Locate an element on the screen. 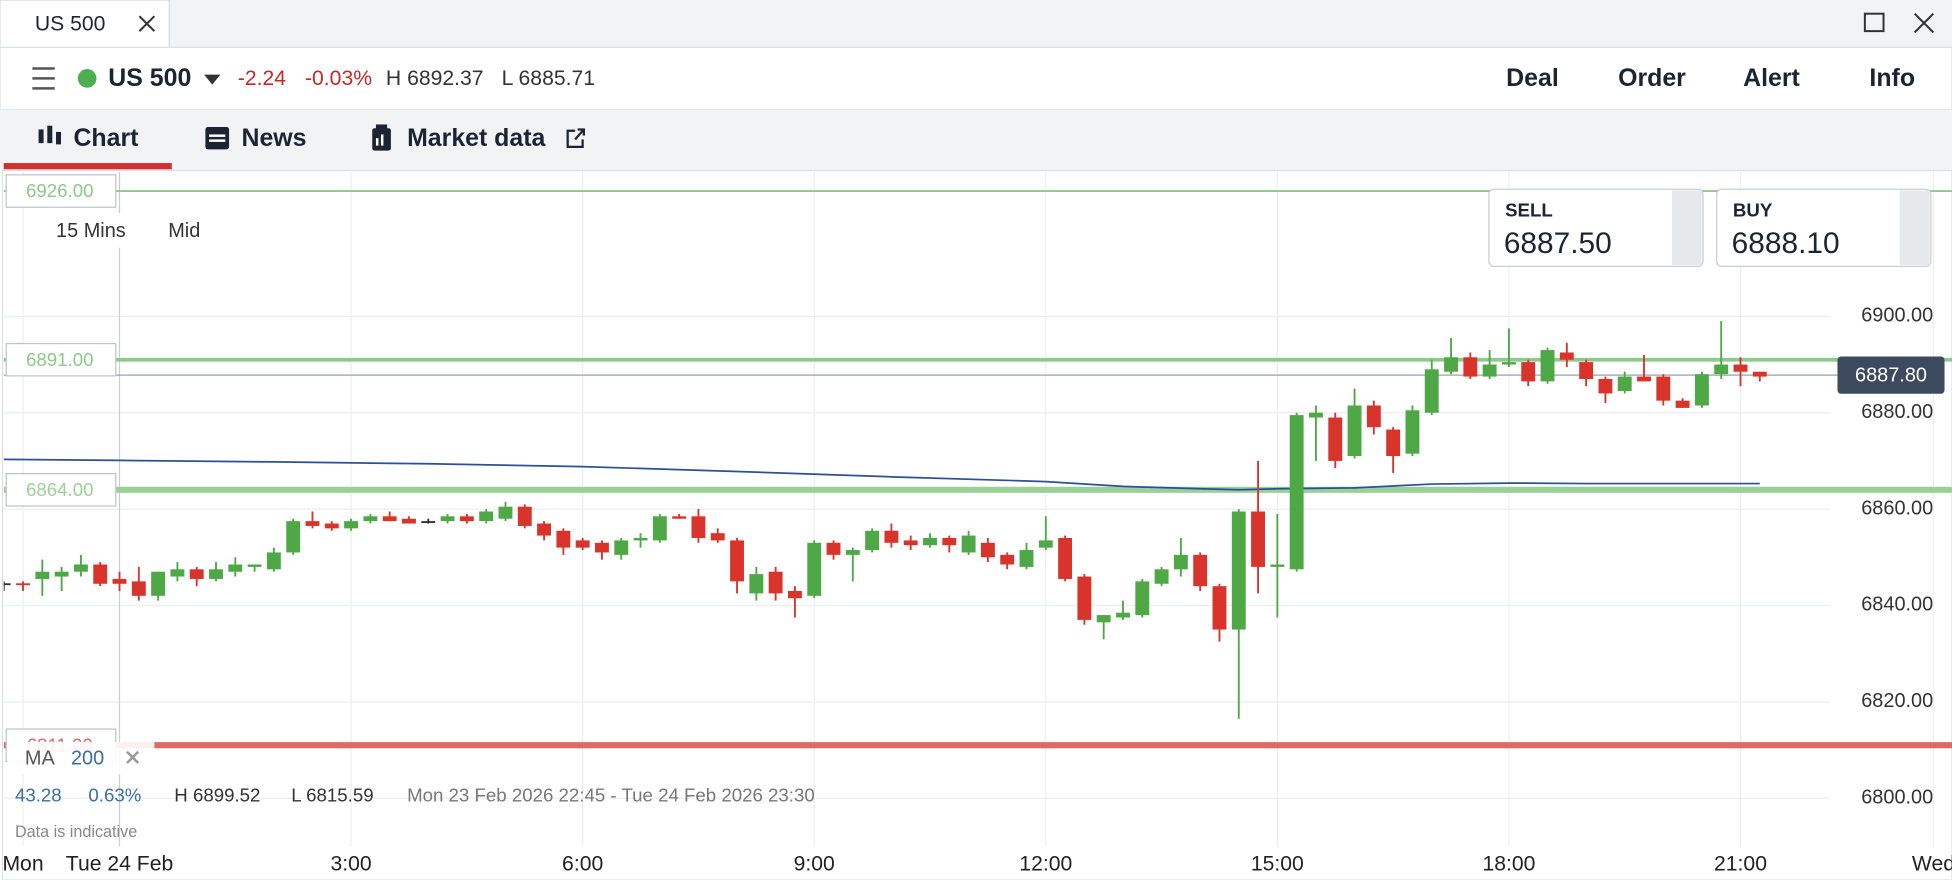 This screenshot has height=880, width=1952. tab-bar is located at coordinates (976, 24).